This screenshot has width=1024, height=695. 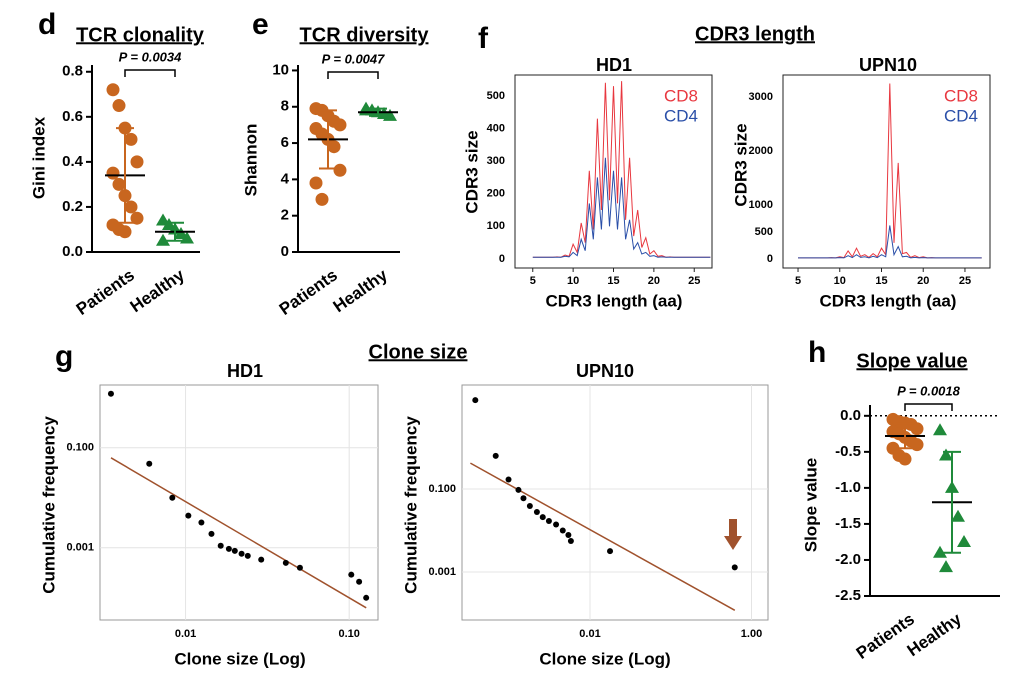 What do you see at coordinates (764, 232) in the screenshot?
I see `y-tick-label: 500` at bounding box center [764, 232].